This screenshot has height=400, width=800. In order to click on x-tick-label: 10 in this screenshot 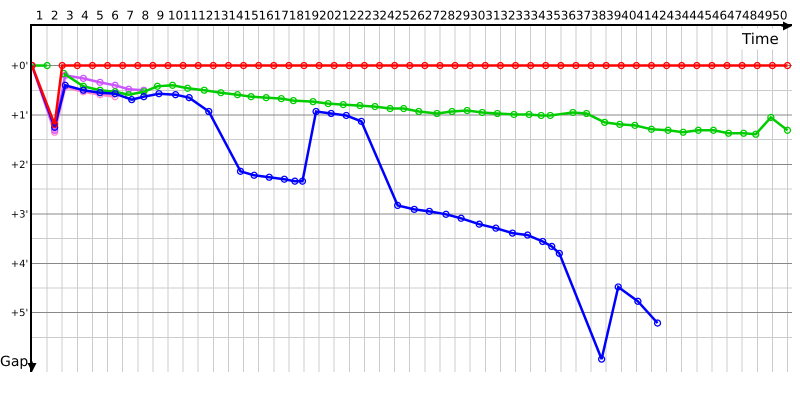, I will do `click(176, 15)`.